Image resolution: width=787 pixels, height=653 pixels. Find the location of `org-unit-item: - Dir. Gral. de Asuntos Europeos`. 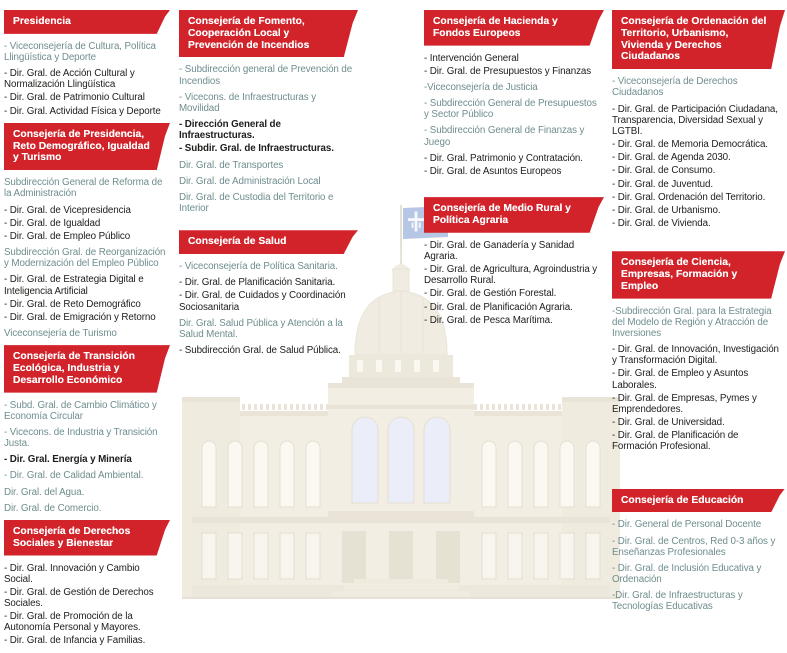

org-unit-item: - Dir. Gral. de Asuntos Europeos is located at coordinates (493, 171).